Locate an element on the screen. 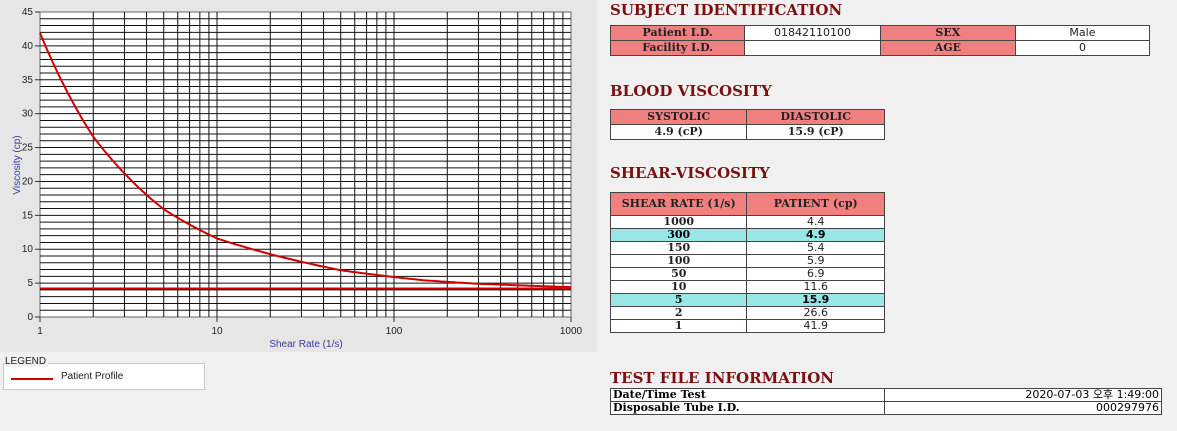 This screenshot has width=1177, height=431. shear-row: 150 5.4 is located at coordinates (747, 248).